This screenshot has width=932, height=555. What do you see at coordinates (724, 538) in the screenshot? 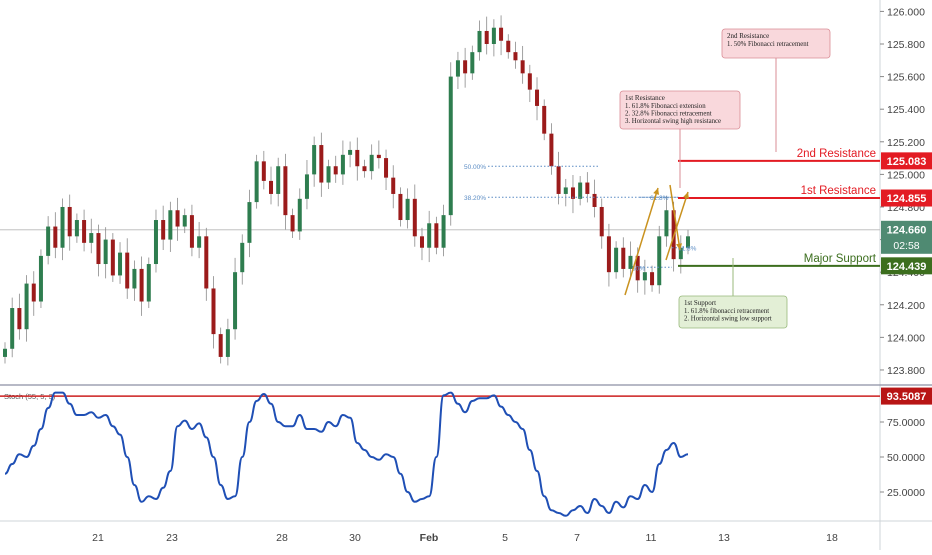
I see `time-tick-label: 13` at bounding box center [724, 538].